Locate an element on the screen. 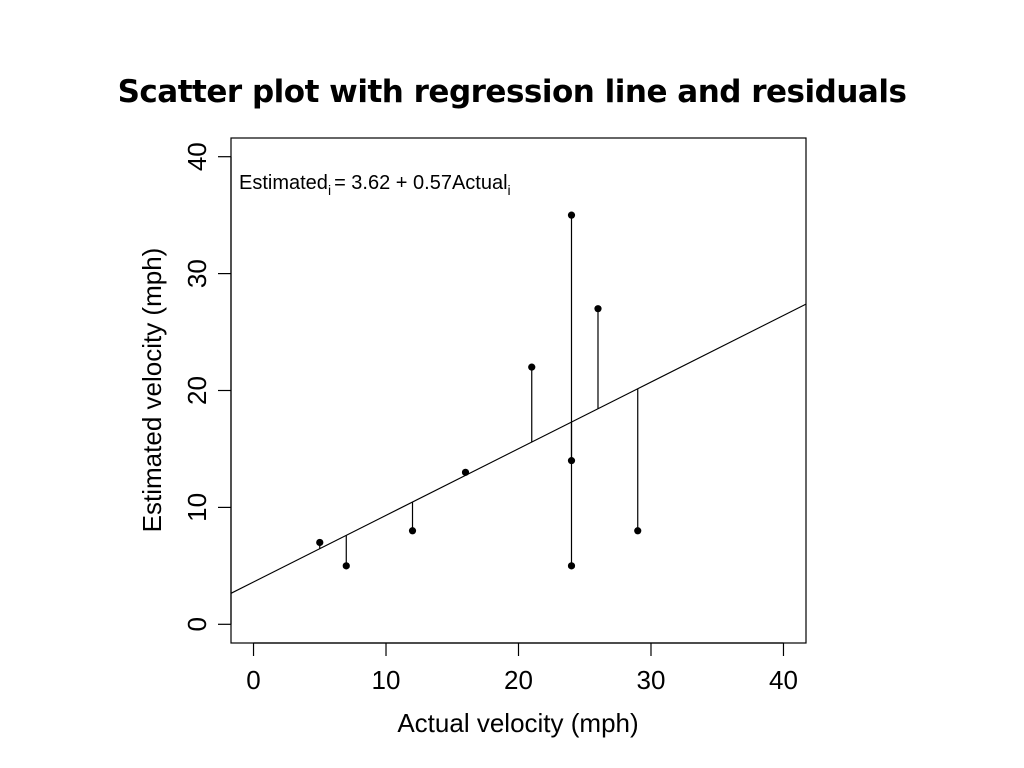 This screenshot has width=1024, height=768. y-tick-label-20: 20 is located at coordinates (197, 390).